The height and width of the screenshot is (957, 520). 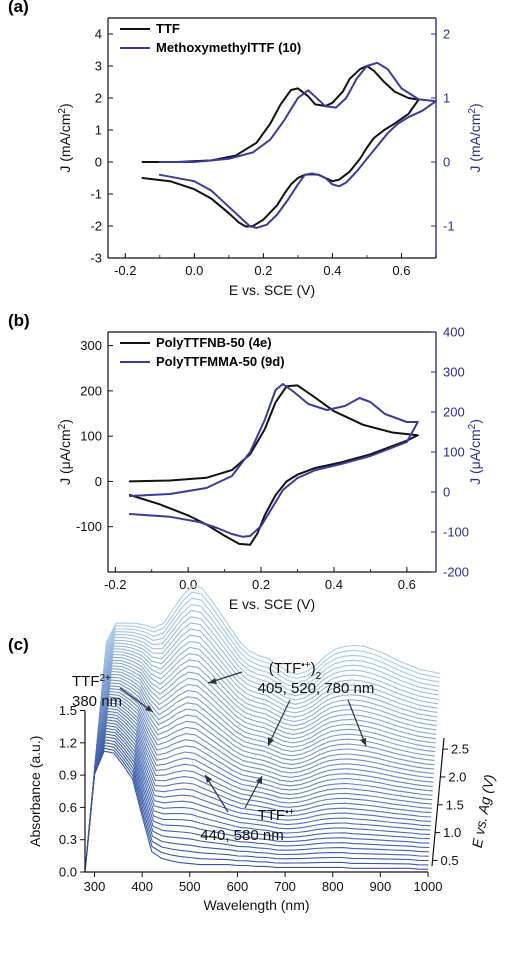 What do you see at coordinates (19, 320) in the screenshot?
I see `panel-label: (b)` at bounding box center [19, 320].